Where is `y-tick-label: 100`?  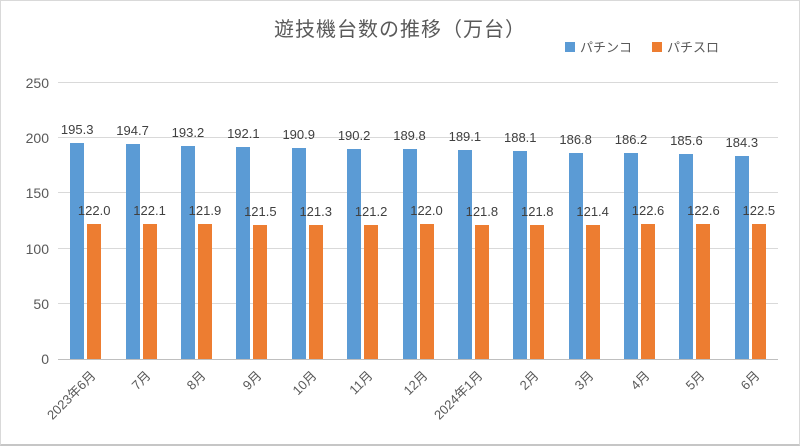
y-tick-label: 100 is located at coordinates (37, 248).